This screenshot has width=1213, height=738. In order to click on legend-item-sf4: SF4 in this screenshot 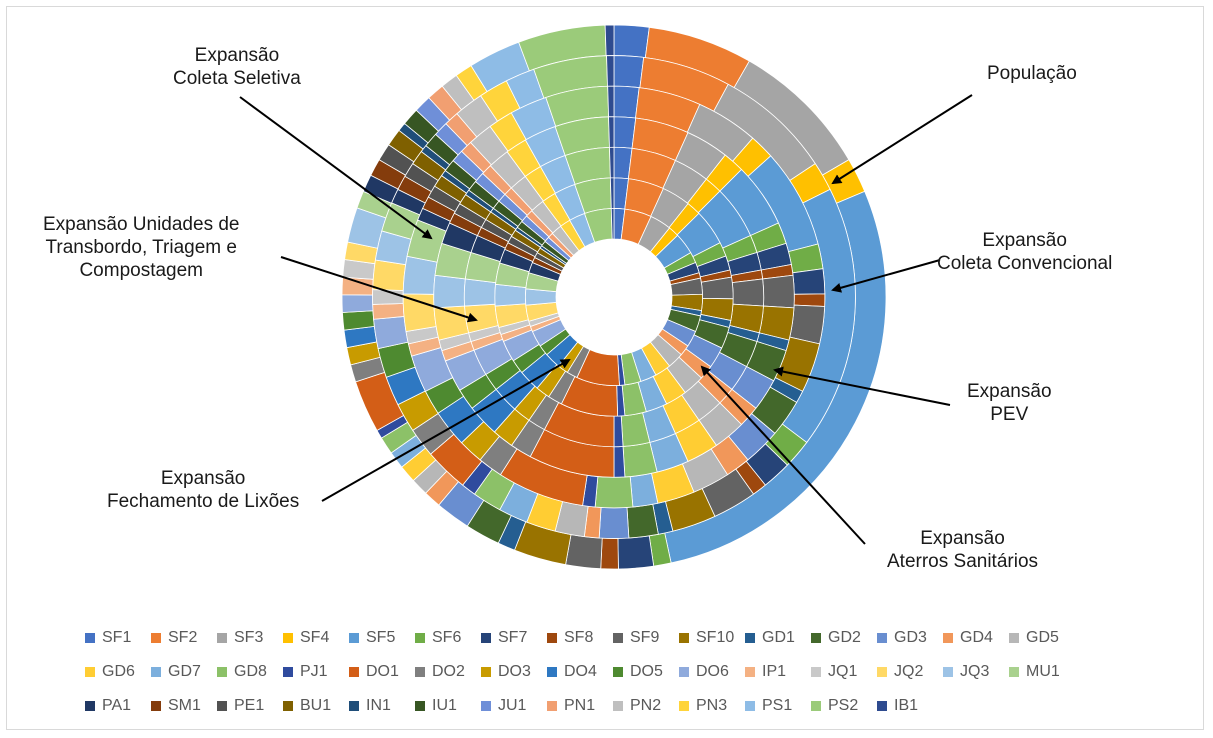, I will do `click(316, 638)`.